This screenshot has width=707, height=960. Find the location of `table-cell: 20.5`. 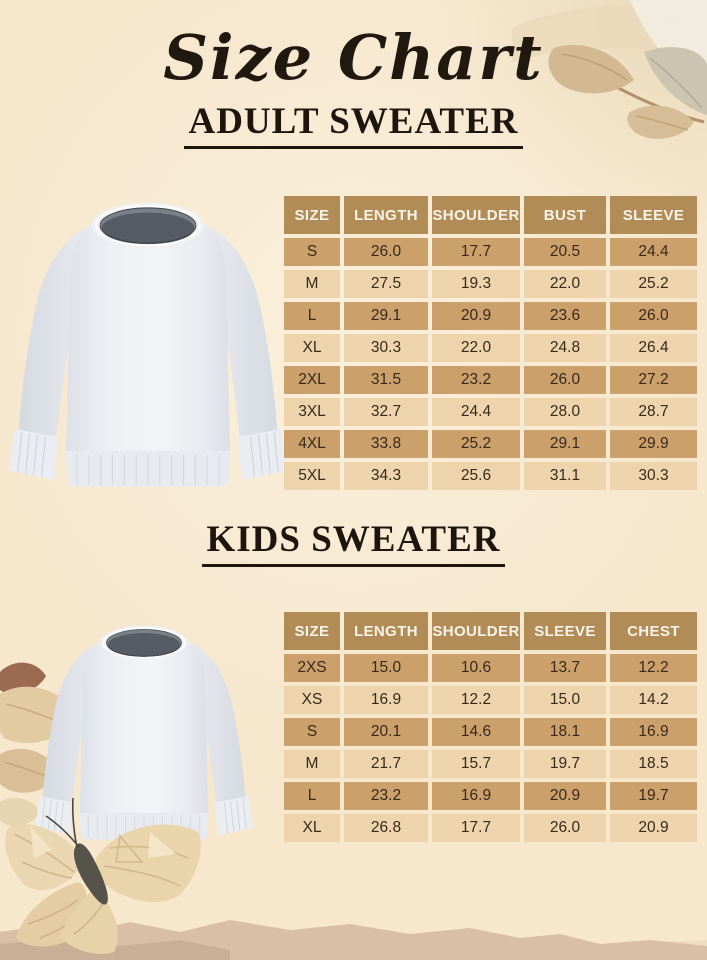

table-cell: 20.5 is located at coordinates (565, 252).